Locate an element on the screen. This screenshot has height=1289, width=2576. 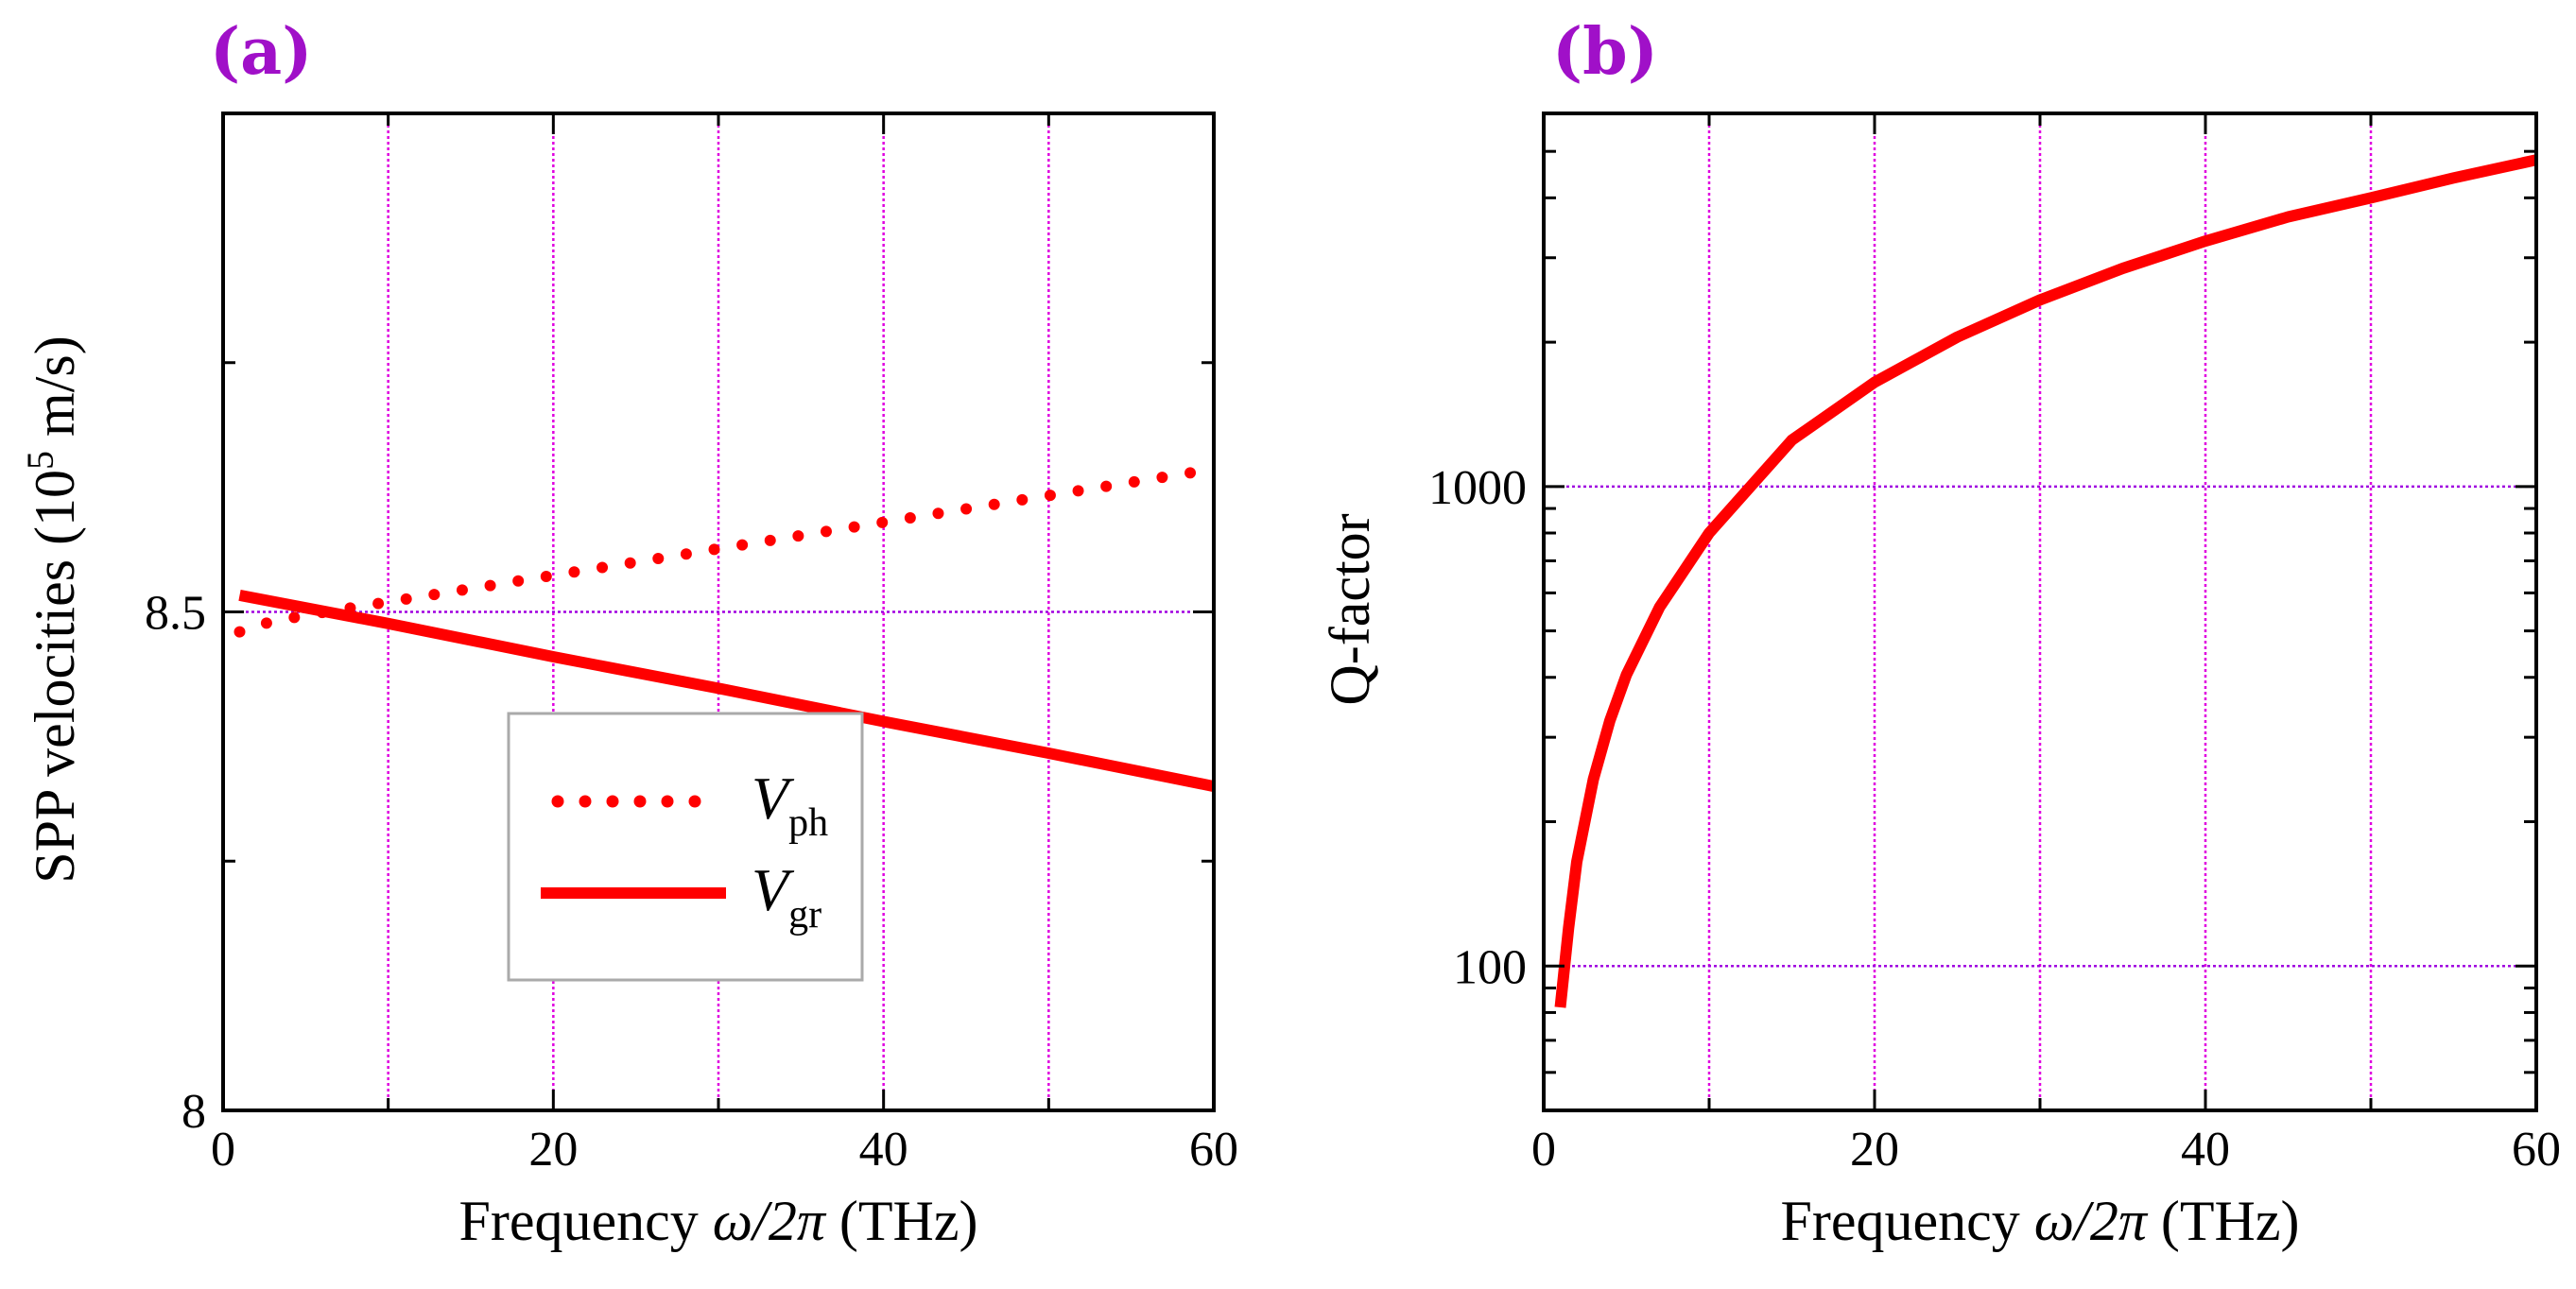
y-tick-label: 100 is located at coordinates (1490, 967).